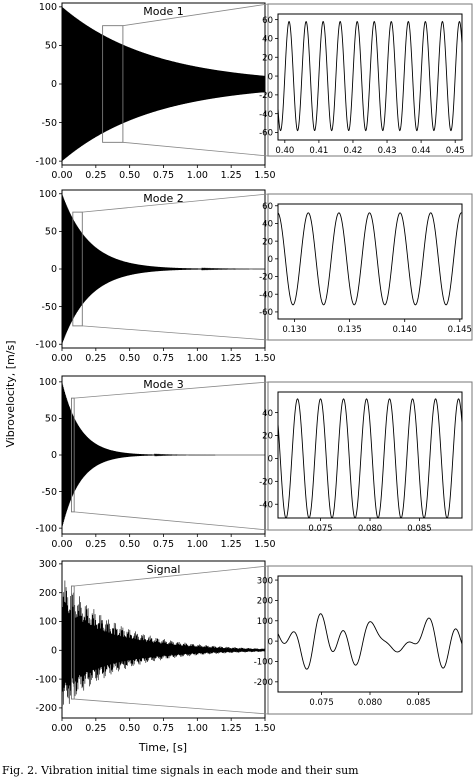  Describe the element at coordinates (49, 307) in the screenshot. I see `mode-2-ytick-label: -50` at that location.